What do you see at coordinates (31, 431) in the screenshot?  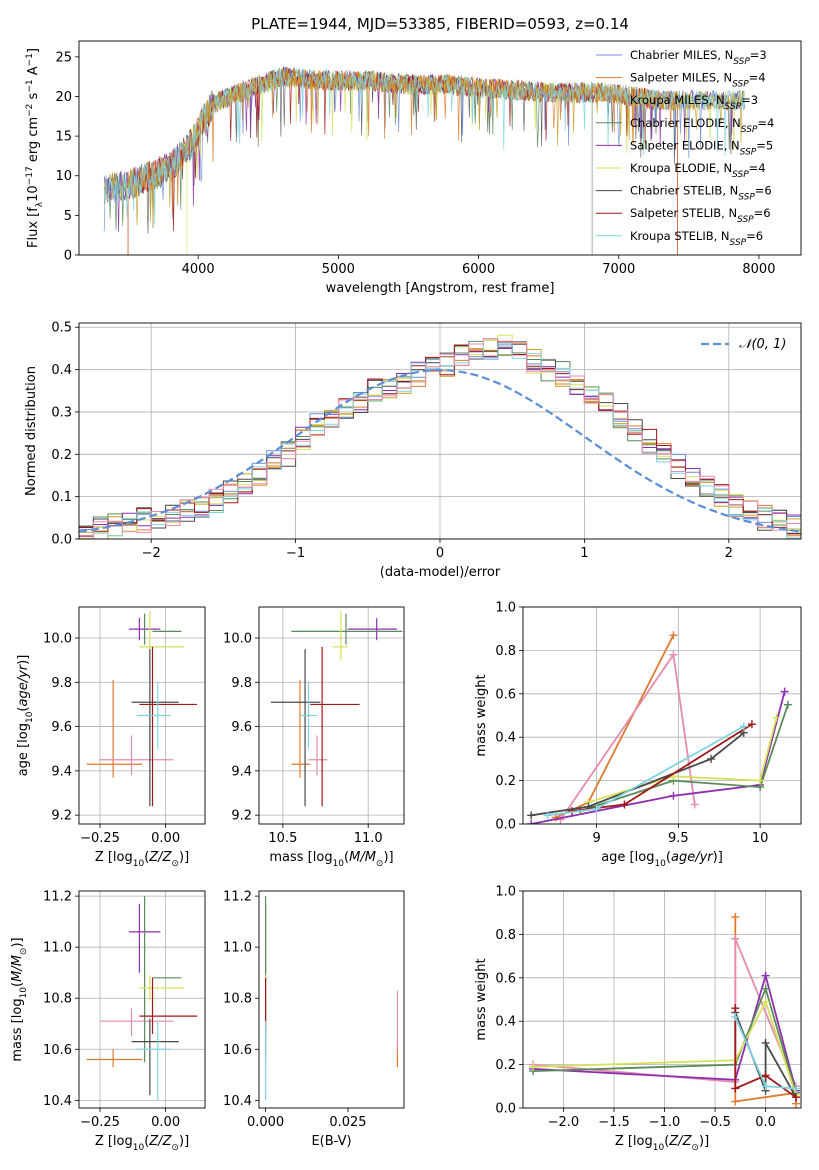 I see `y-axis-label: Normed distribution` at bounding box center [31, 431].